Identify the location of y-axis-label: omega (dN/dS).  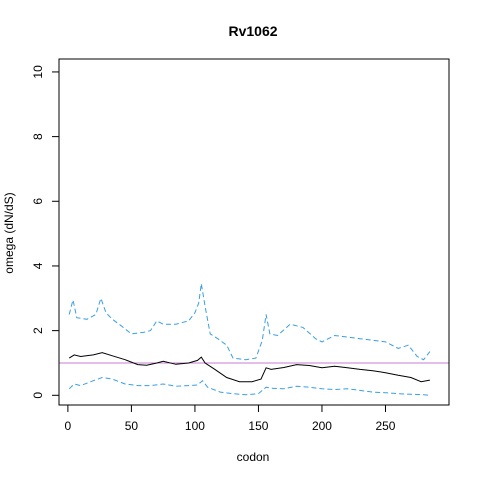
(9, 232).